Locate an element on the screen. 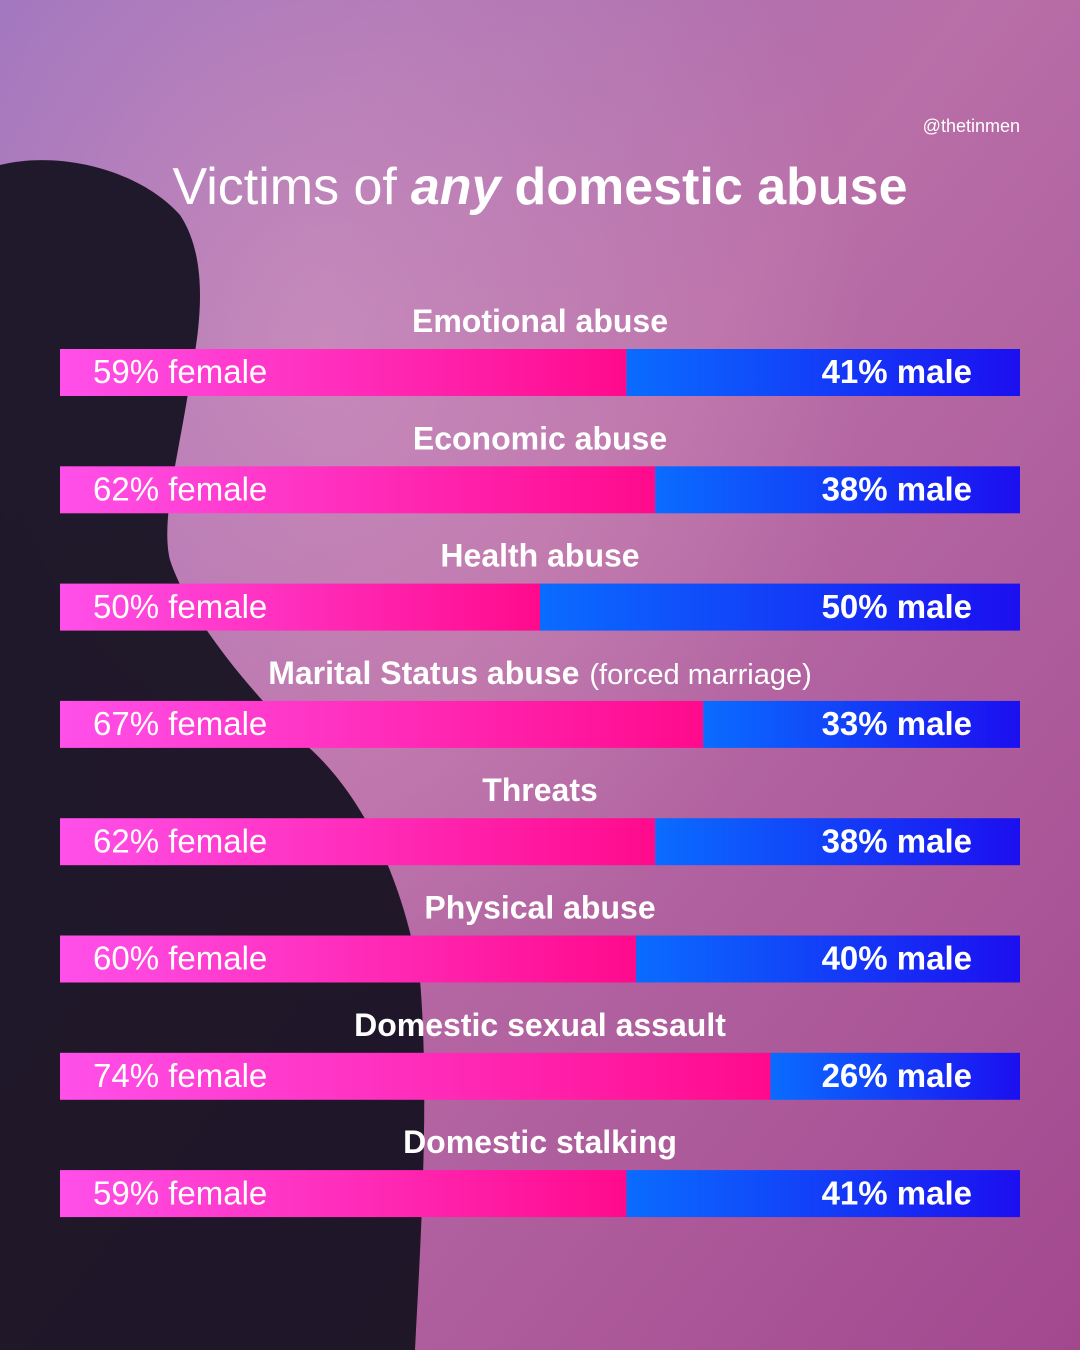 This screenshot has width=1080, height=1350. category-label: Domestic sexual assault is located at coordinates (540, 1025).